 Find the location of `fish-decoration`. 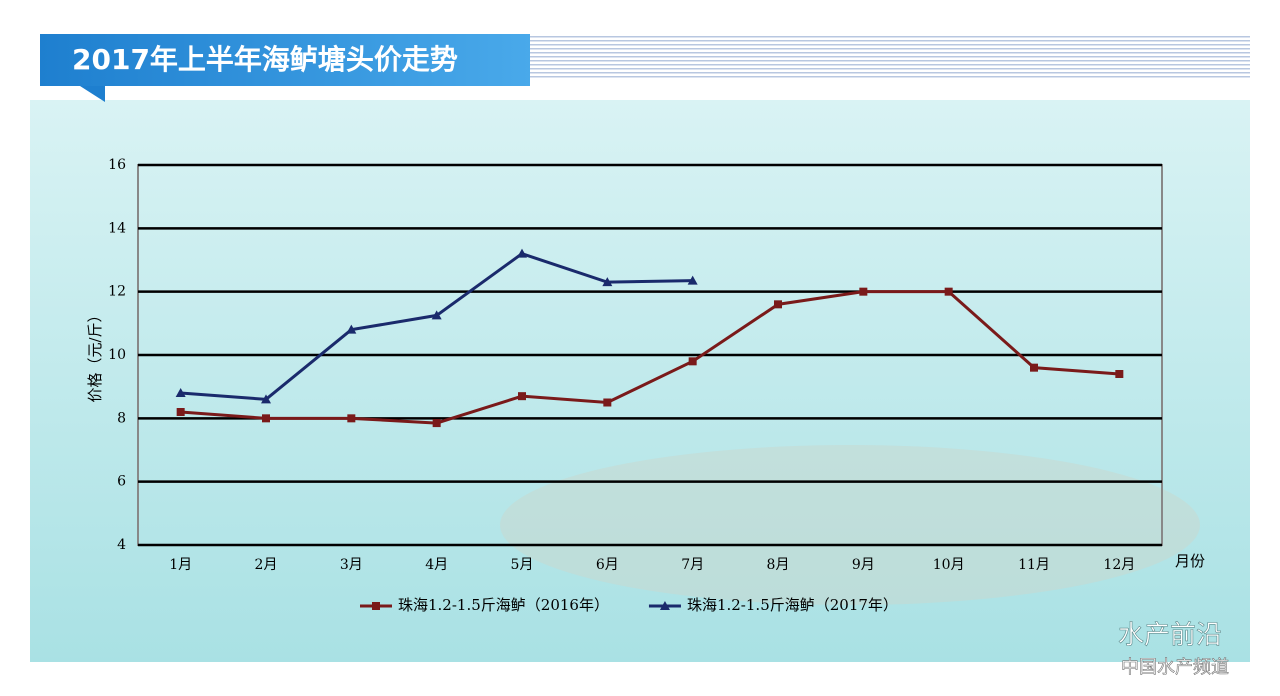

fish-decoration is located at coordinates (850, 525).